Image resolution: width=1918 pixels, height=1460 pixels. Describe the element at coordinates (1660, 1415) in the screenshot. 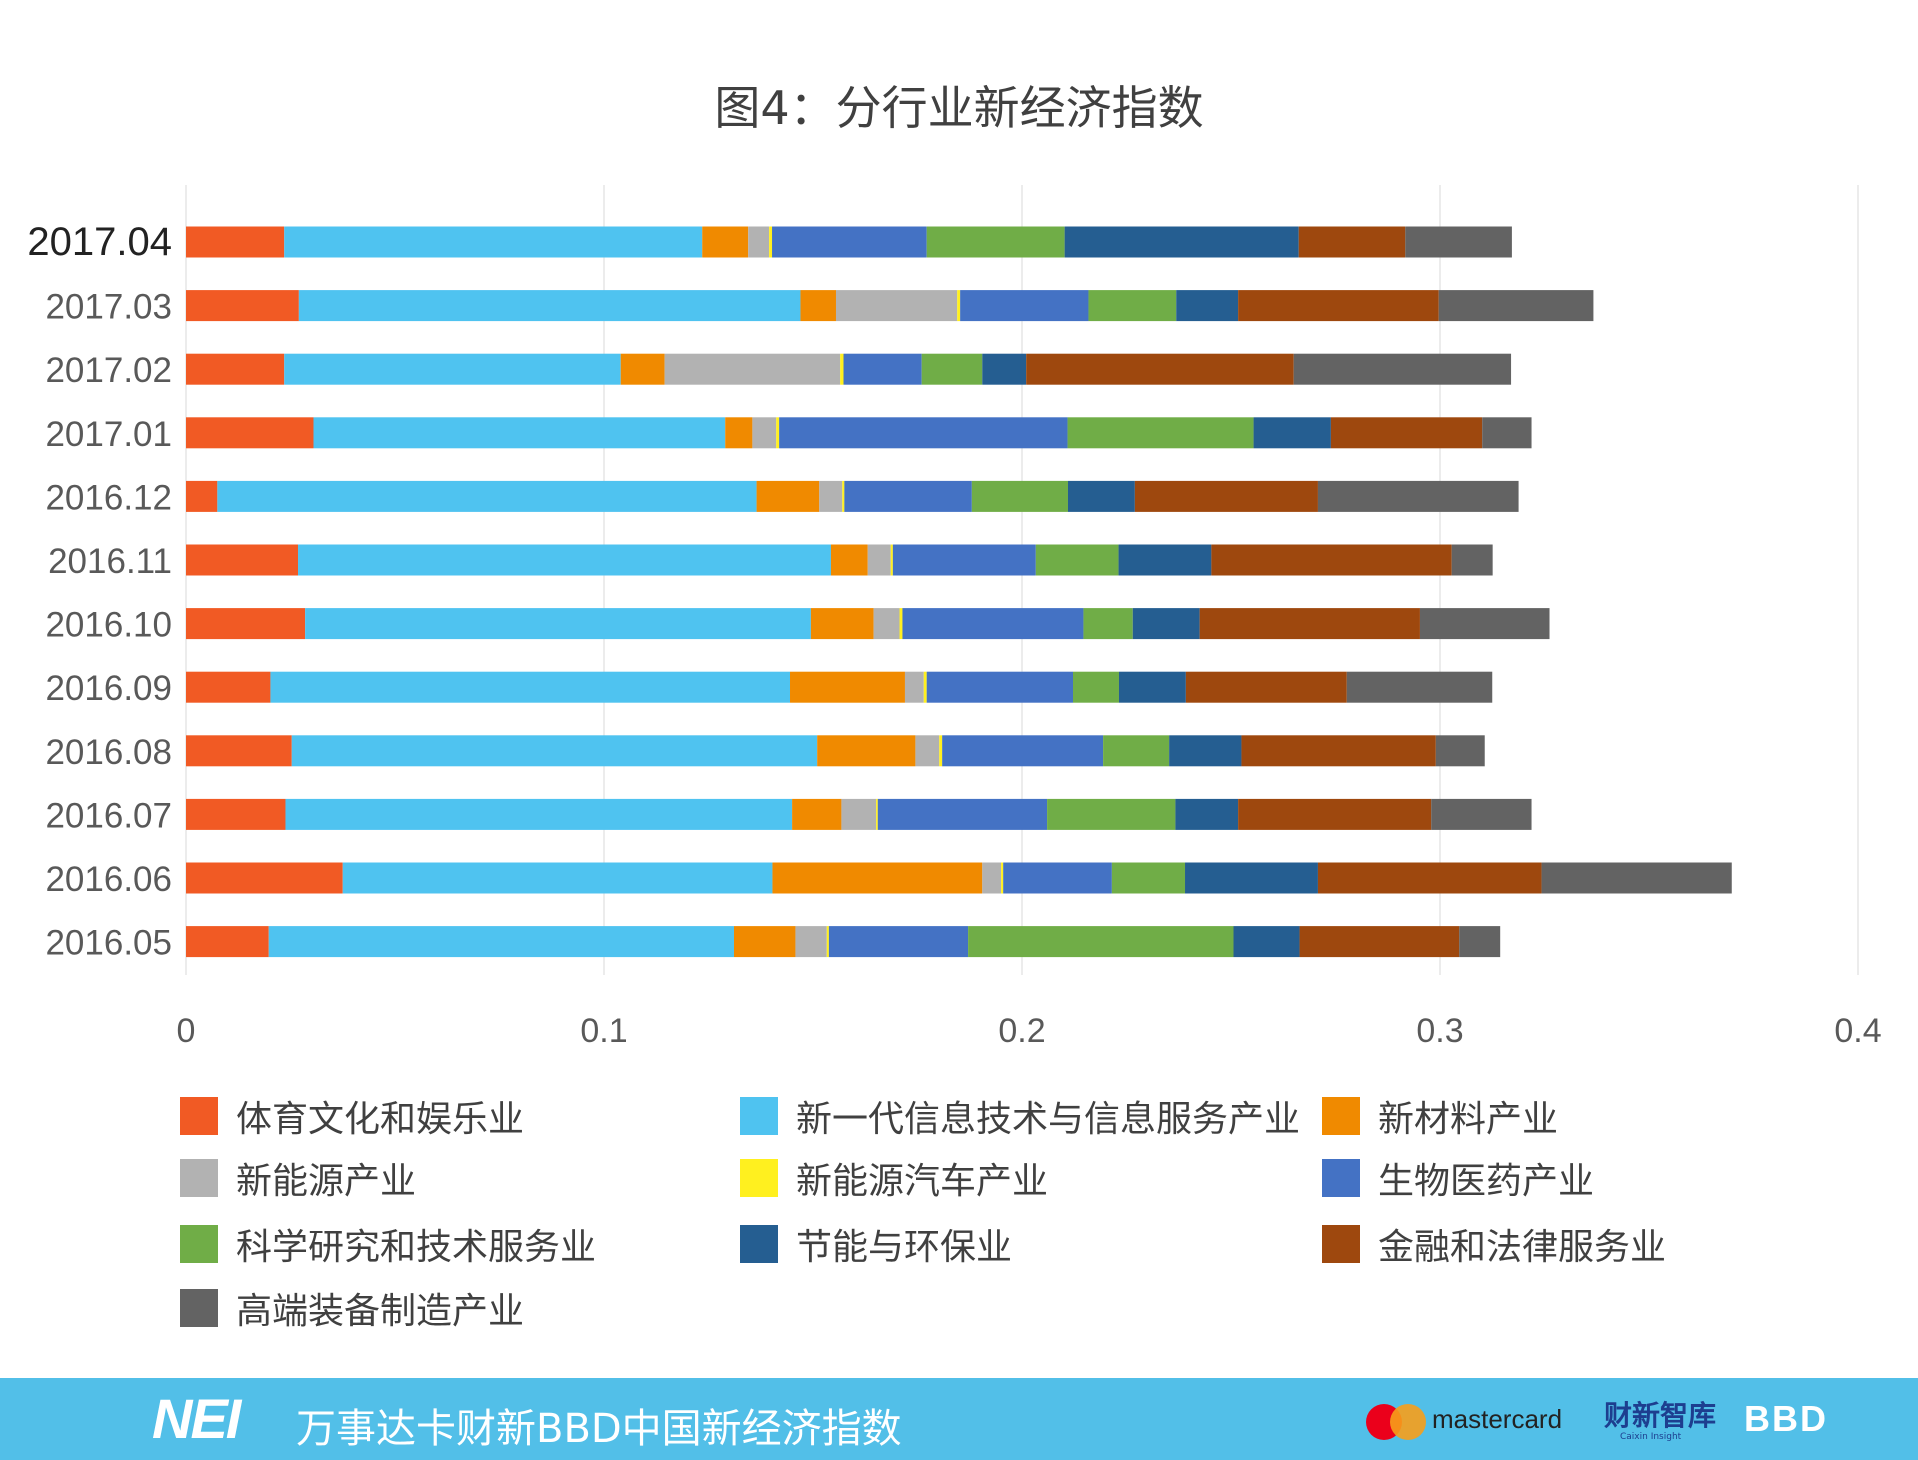

I see `caixin-insight-logo: 财新智库` at that location.